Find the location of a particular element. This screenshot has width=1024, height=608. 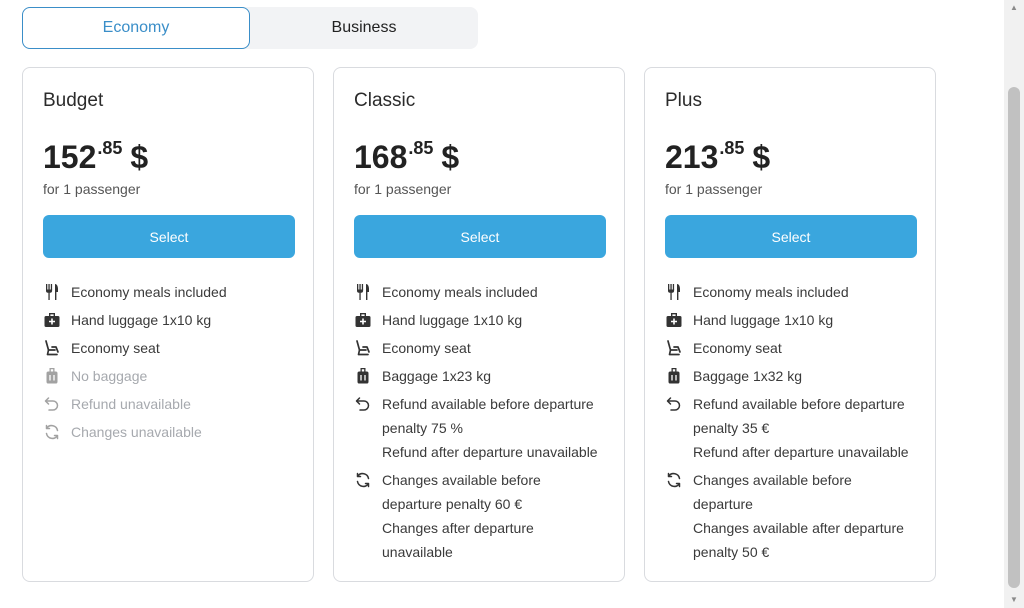

feature-text: unavailable is located at coordinates (417, 552).